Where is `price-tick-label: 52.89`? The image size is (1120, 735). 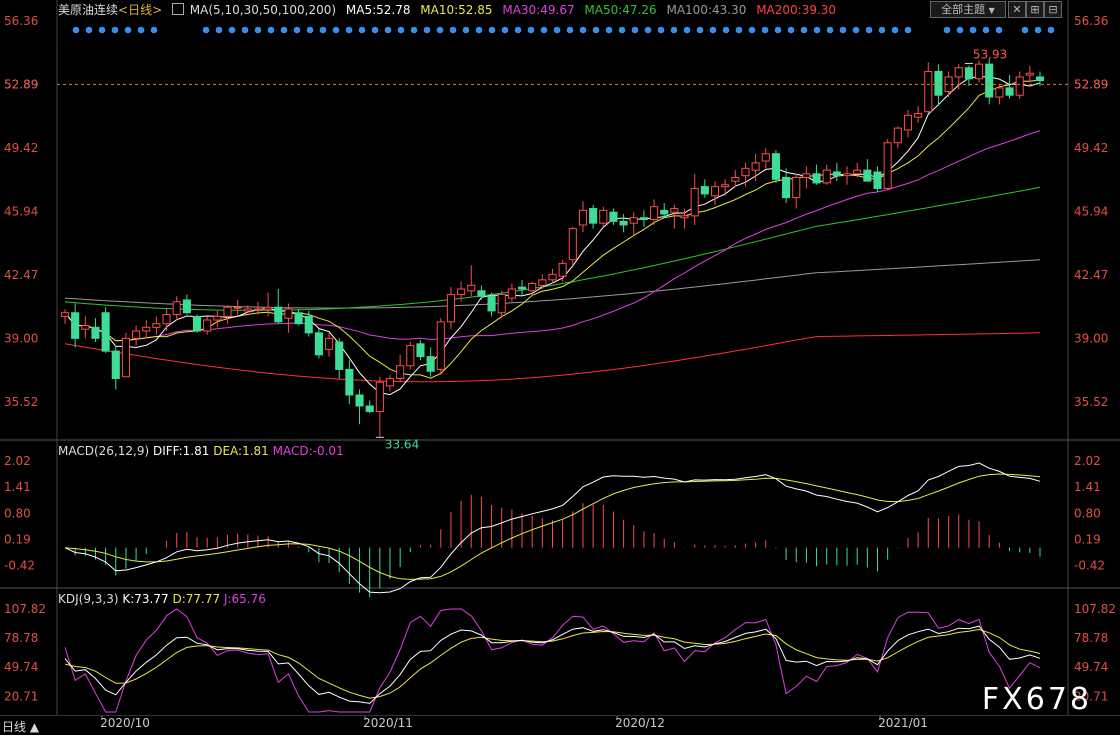
price-tick-label: 52.89 is located at coordinates (21, 84).